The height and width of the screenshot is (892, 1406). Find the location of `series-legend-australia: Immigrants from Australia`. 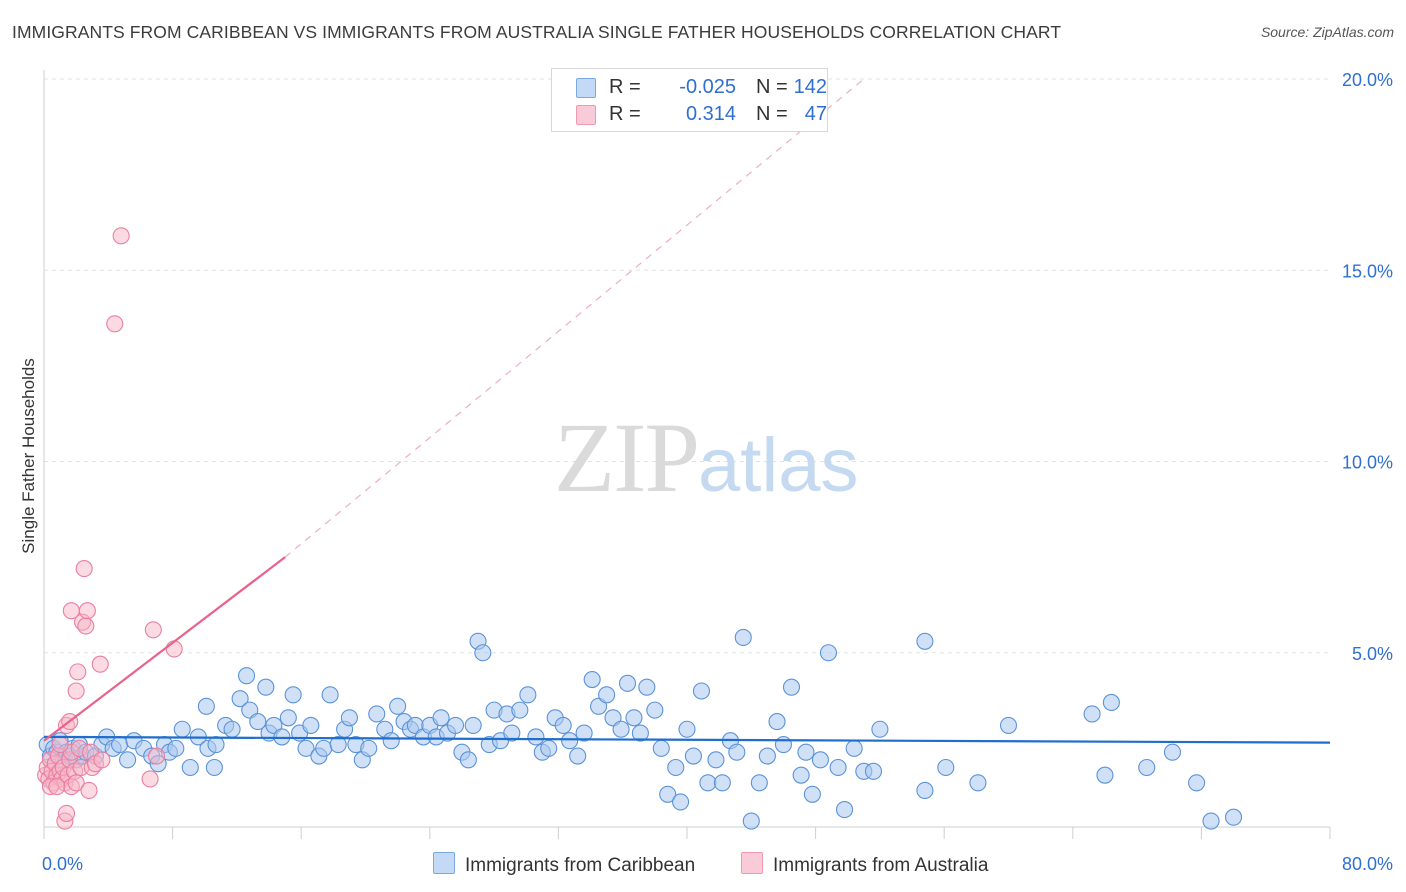

series-legend-australia: Immigrants from Australia is located at coordinates (864, 864).